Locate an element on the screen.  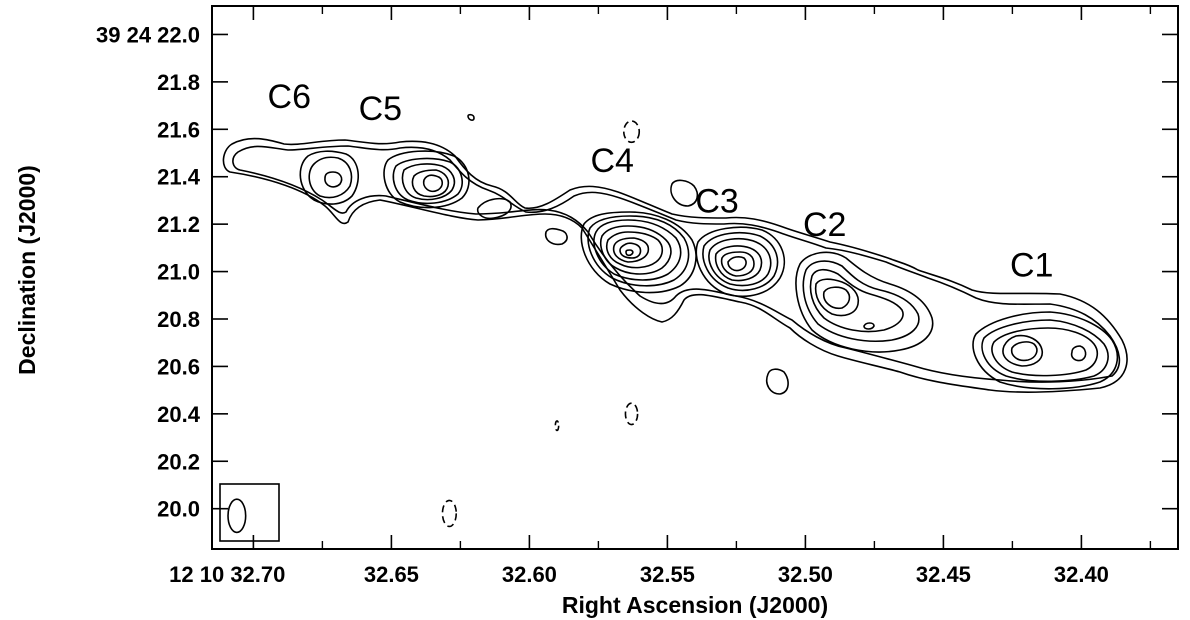
component-label-c4: C4 is located at coordinates (611, 161).